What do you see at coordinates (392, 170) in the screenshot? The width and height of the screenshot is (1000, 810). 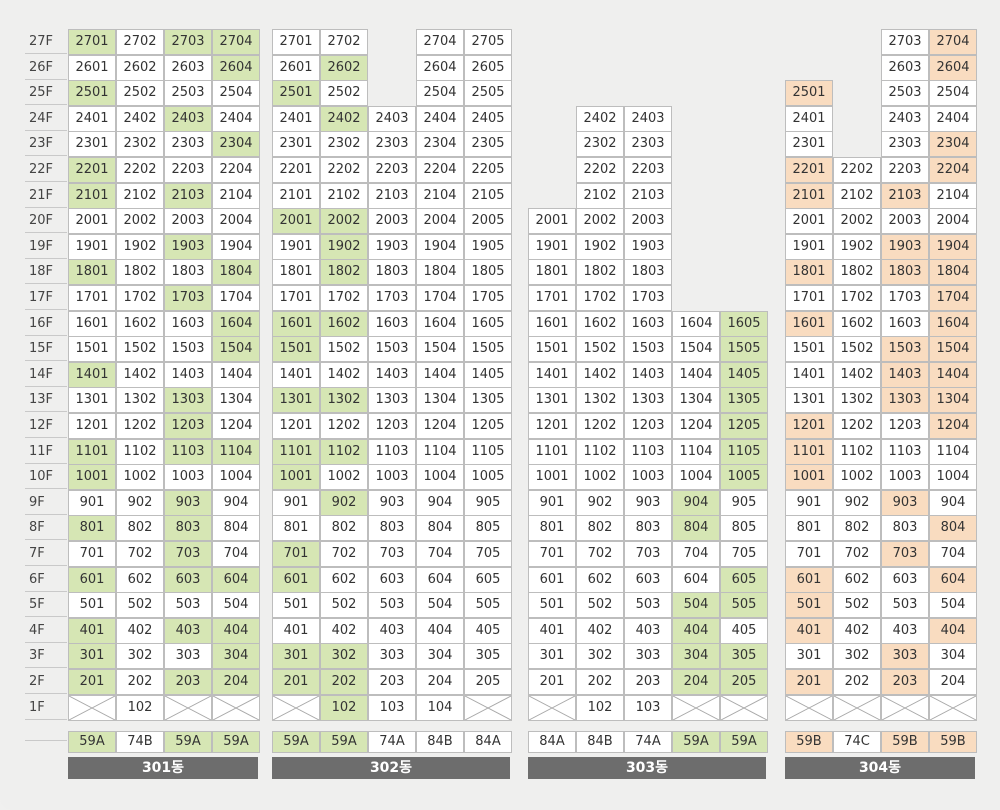 I see `unit-cell: 2203` at bounding box center [392, 170].